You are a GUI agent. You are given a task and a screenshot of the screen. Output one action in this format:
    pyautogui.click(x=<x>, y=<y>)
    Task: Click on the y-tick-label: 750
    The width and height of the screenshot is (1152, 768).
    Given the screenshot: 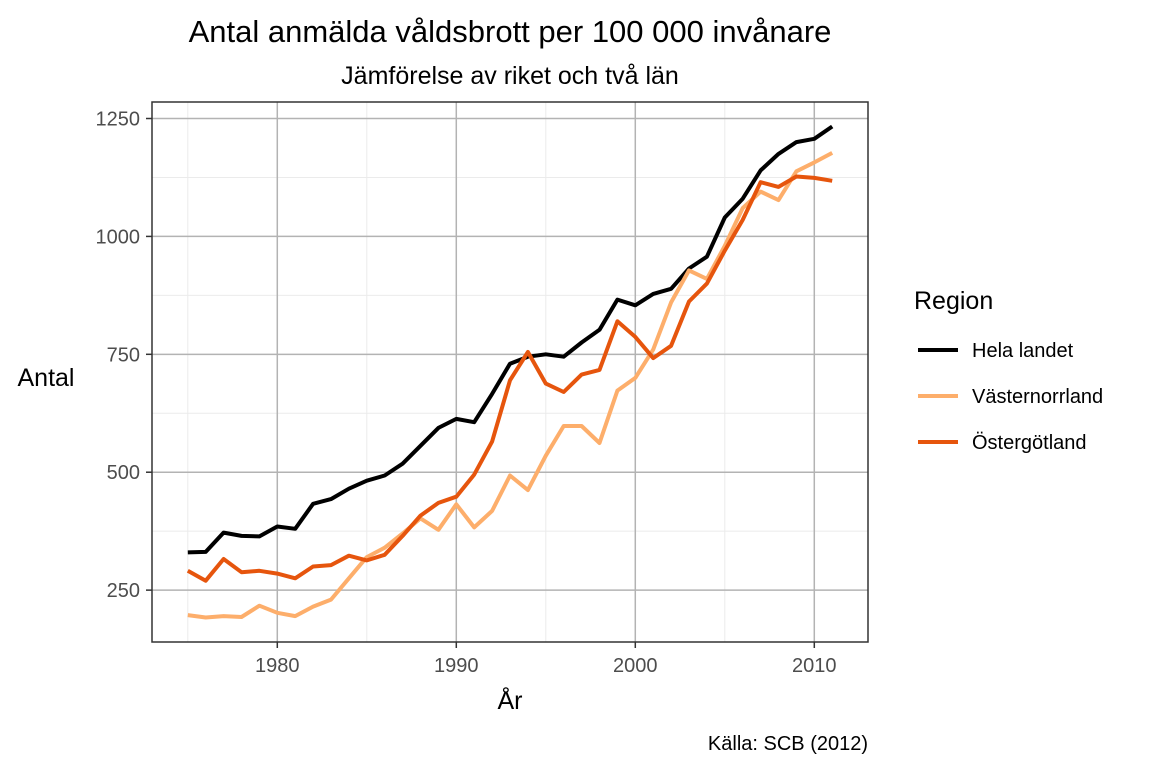 What is the action you would take?
    pyautogui.click(x=123, y=355)
    